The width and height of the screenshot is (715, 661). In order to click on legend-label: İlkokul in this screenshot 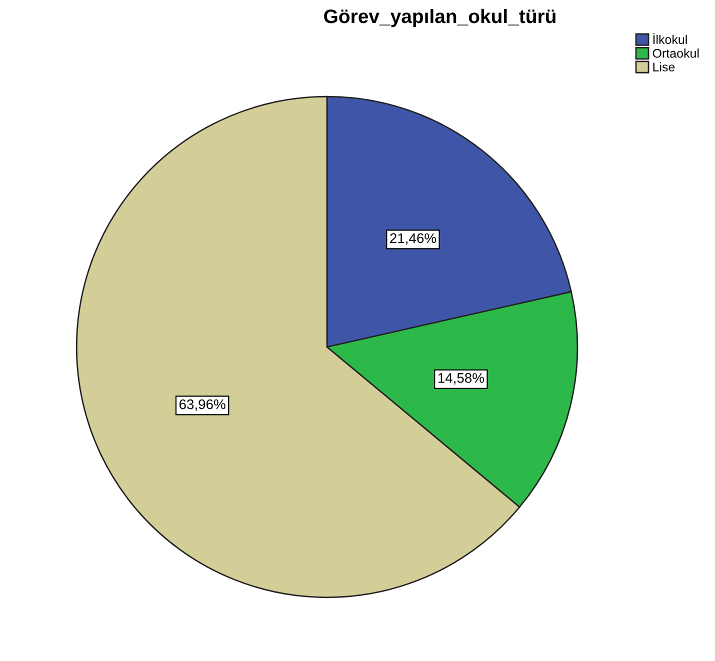, I will do `click(670, 38)`.